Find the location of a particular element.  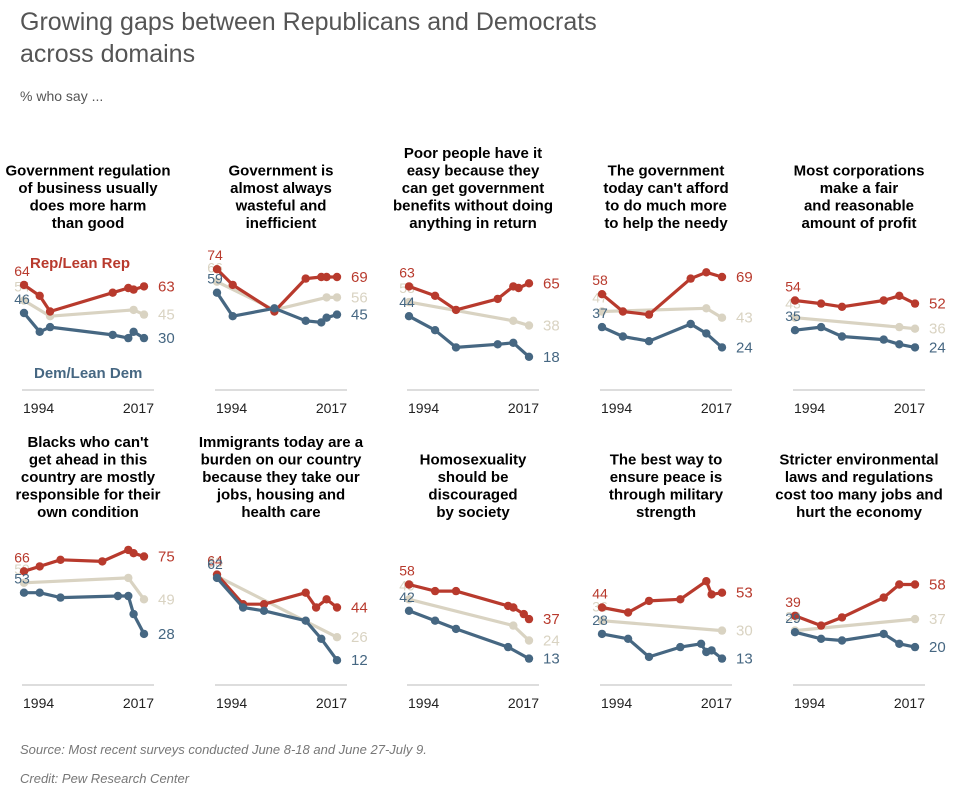

end-value-label: 24 is located at coordinates (937, 347).